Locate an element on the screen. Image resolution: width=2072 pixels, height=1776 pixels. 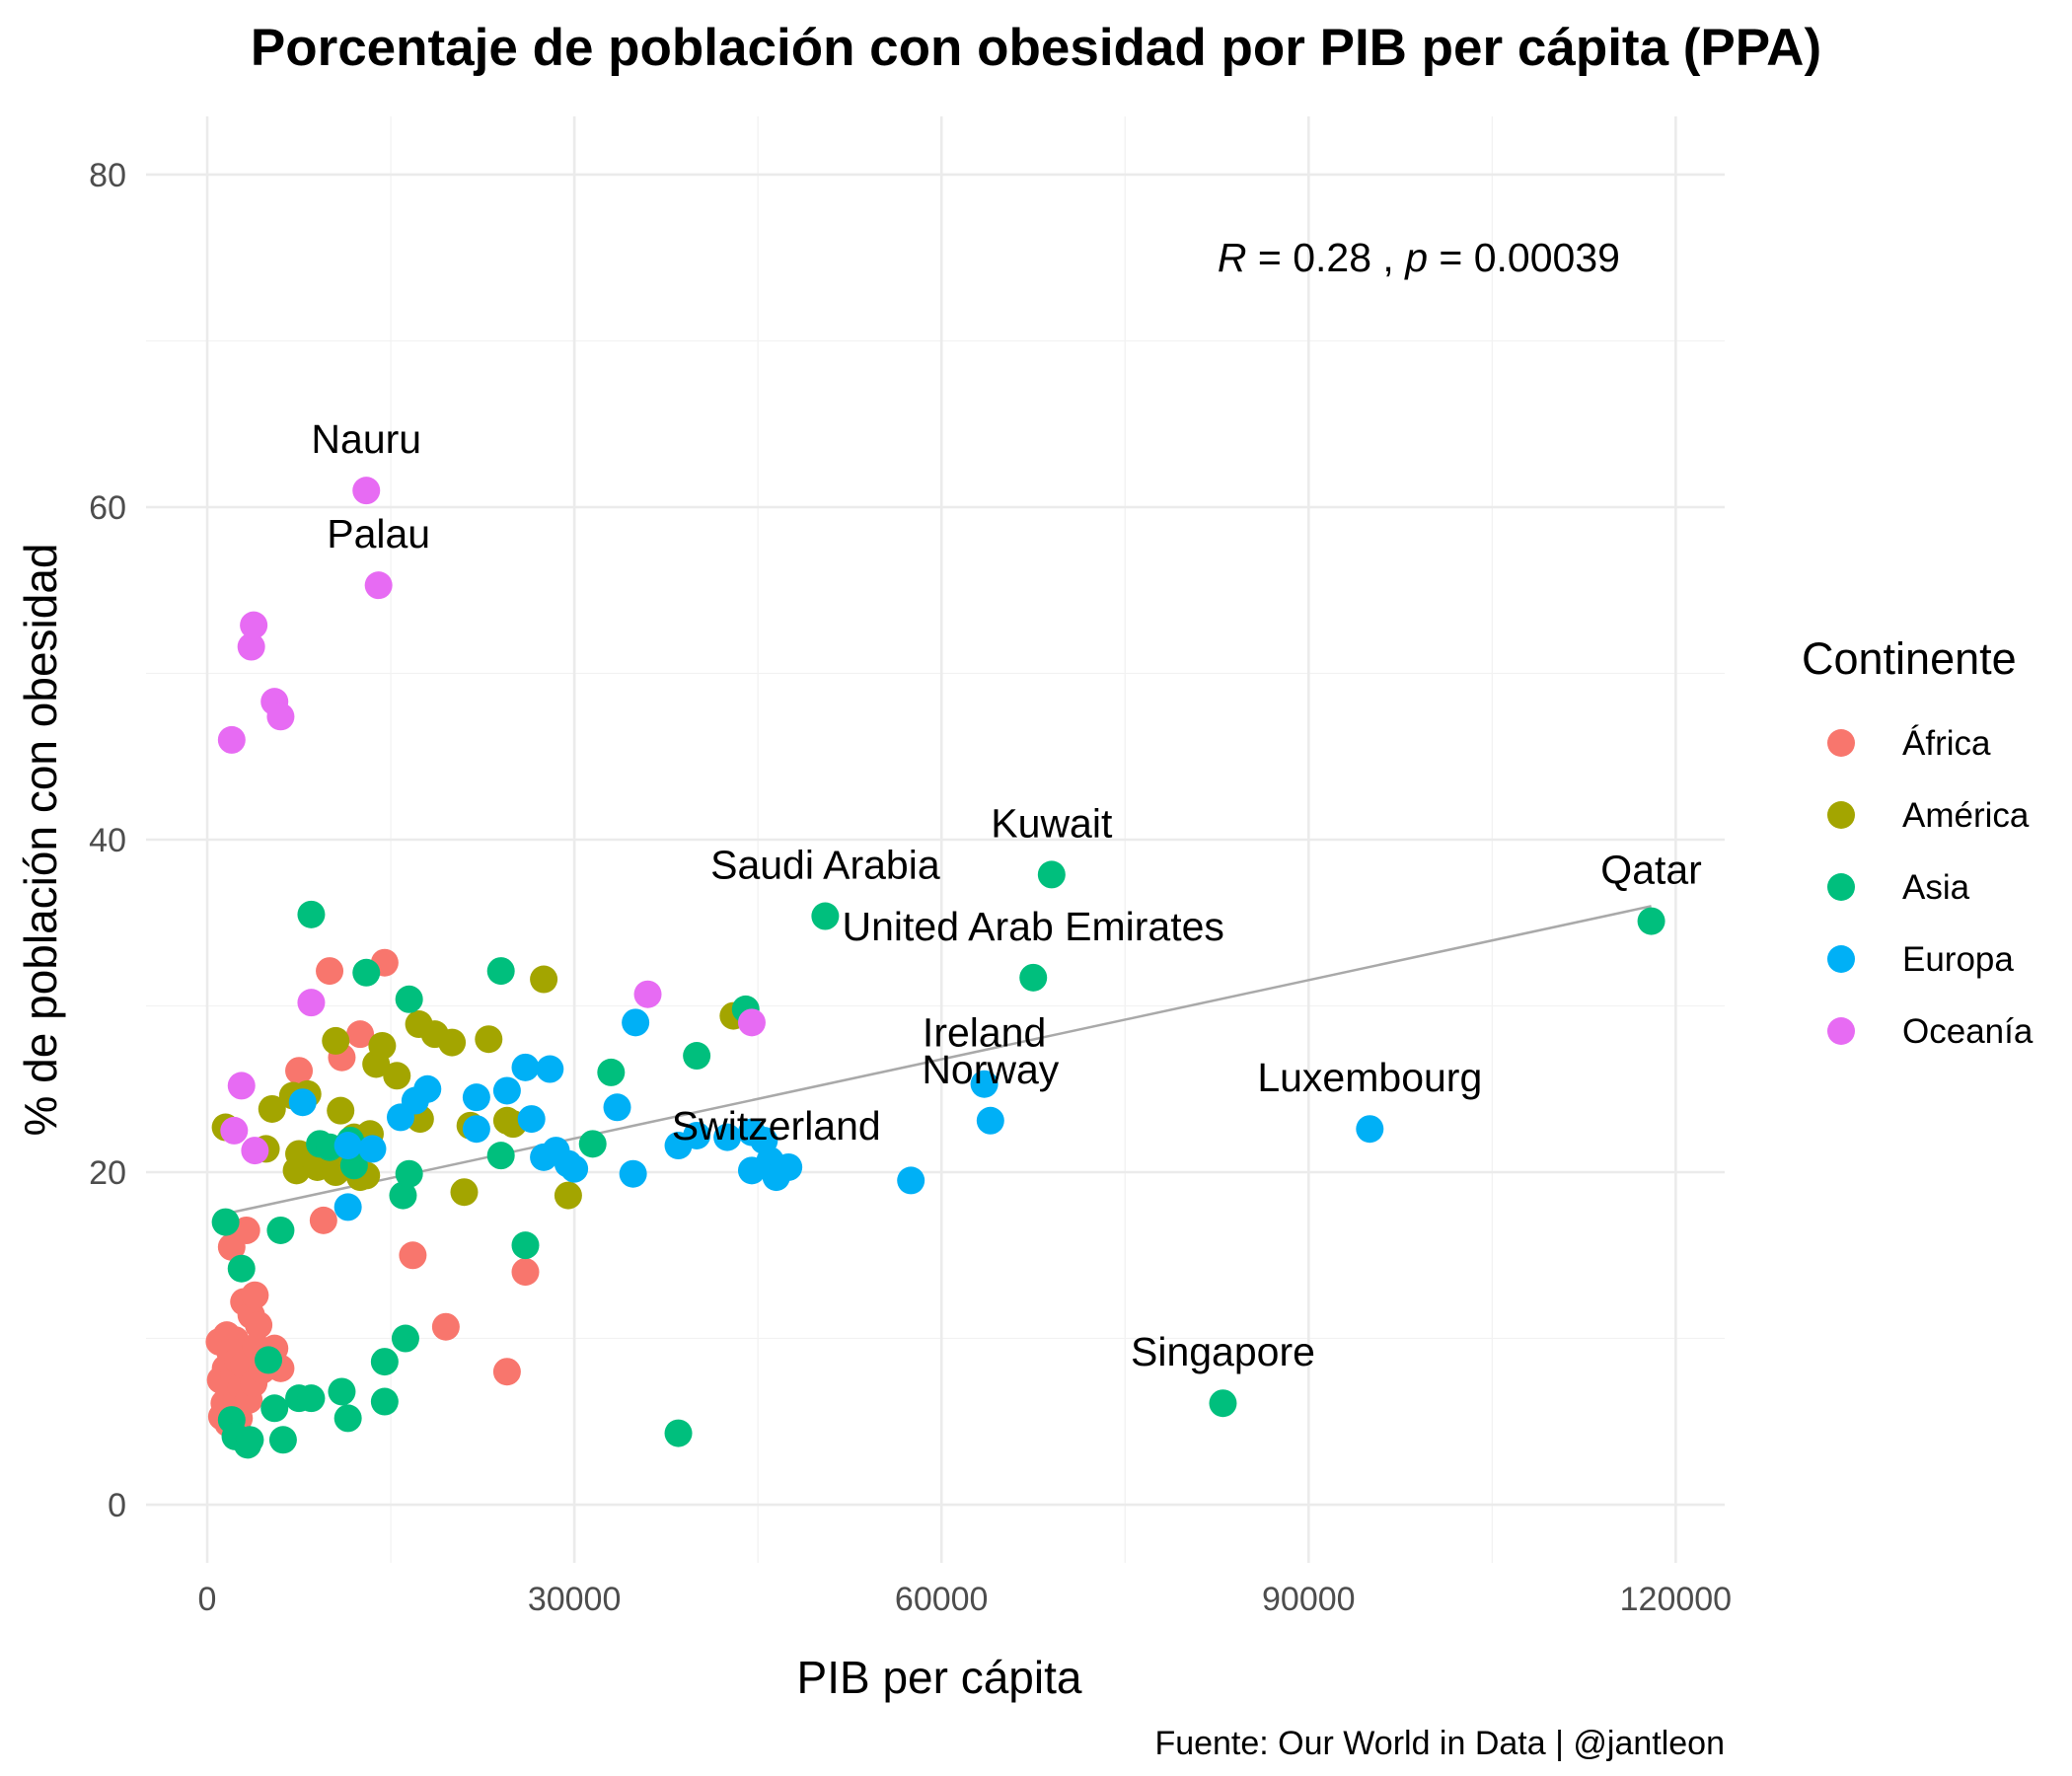
legend-label: Europa is located at coordinates (1958, 960).